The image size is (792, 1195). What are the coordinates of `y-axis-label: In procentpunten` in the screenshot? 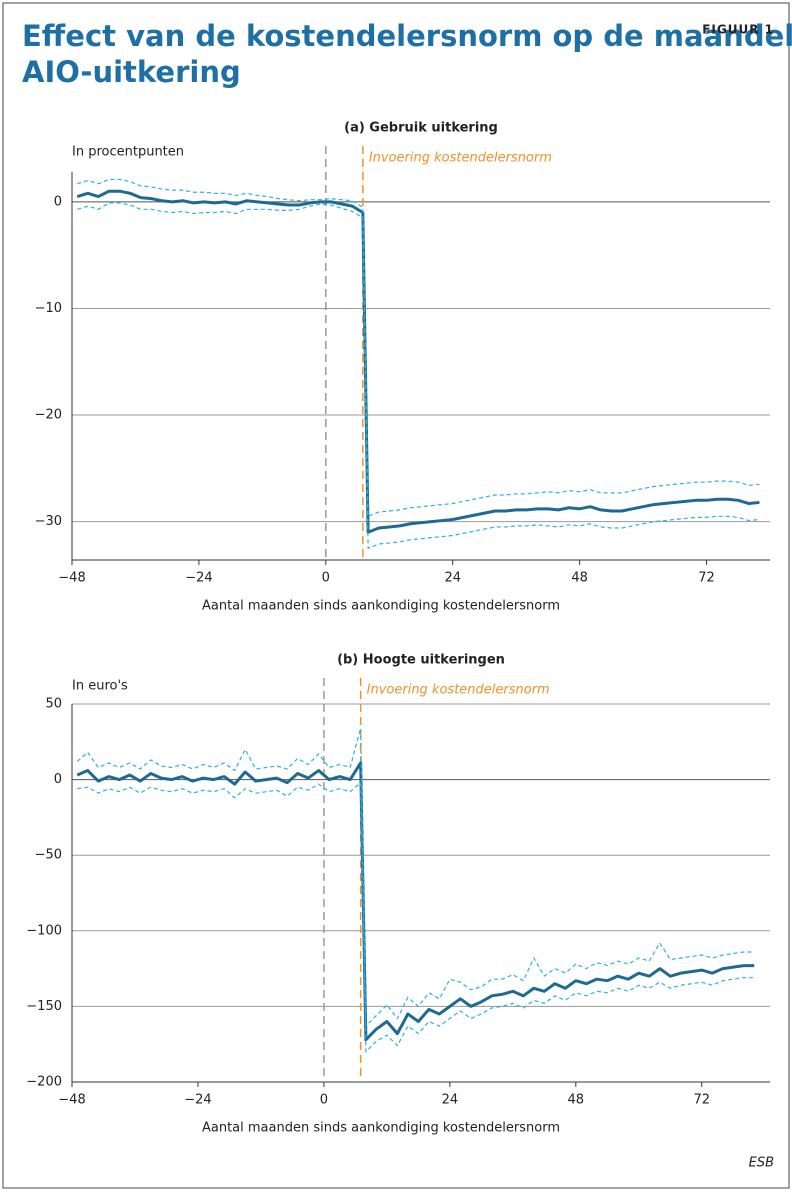 It's located at (128, 152).